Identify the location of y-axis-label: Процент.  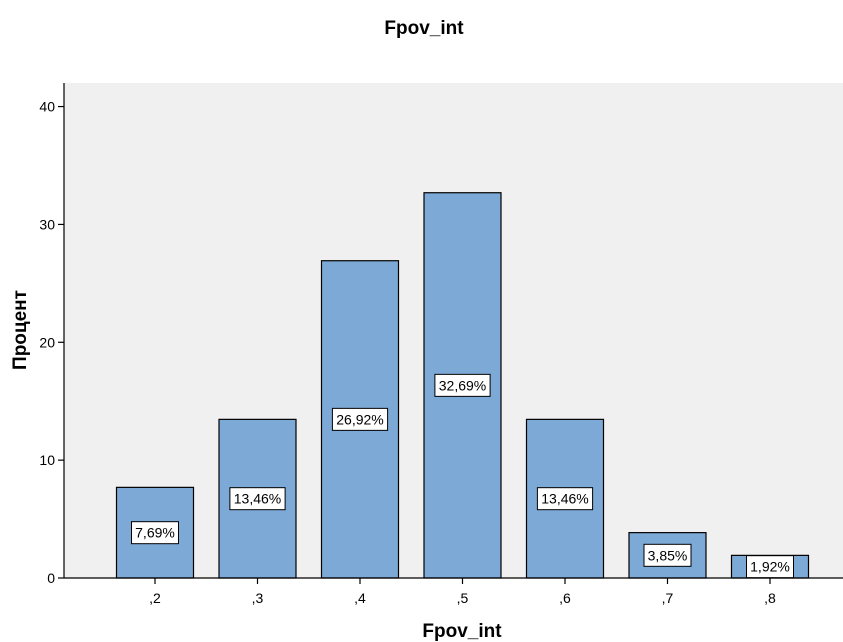
(20, 330).